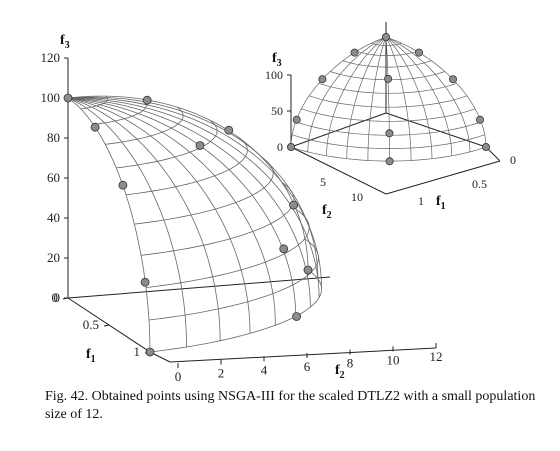 The image size is (560, 451). What do you see at coordinates (340, 372) in the screenshot?
I see `f2-axis-label: f2` at bounding box center [340, 372].